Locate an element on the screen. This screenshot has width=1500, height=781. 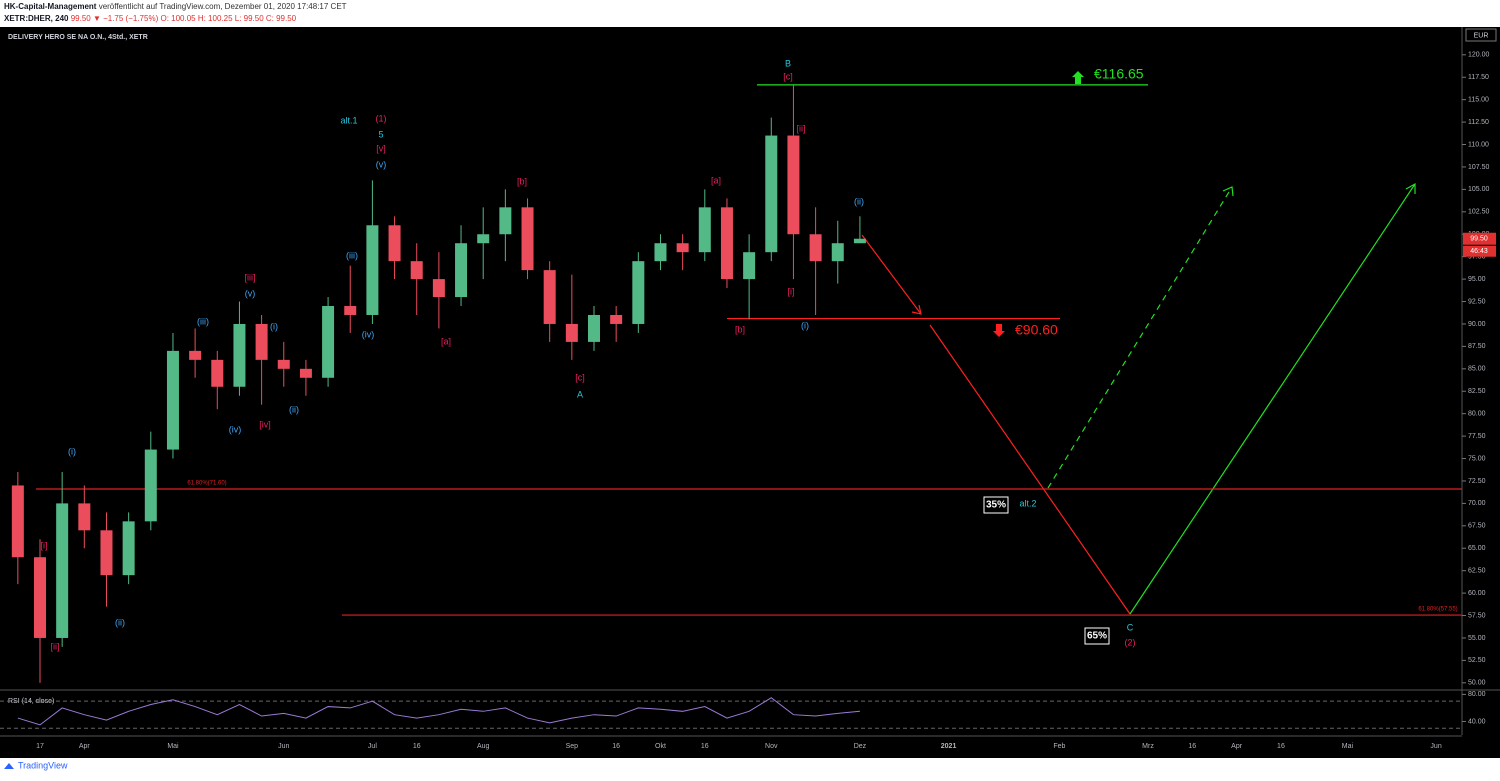
trend-arrow is located at coordinates (1272, 399).